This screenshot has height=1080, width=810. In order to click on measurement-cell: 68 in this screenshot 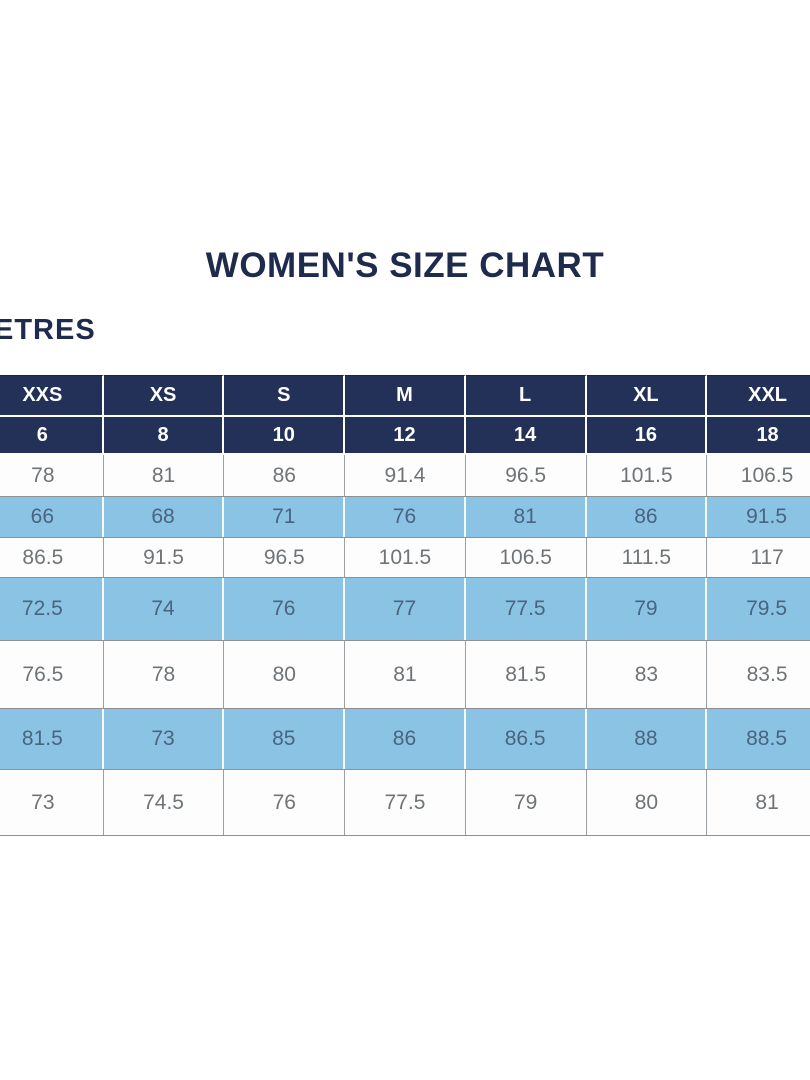, I will do `click(164, 517)`.